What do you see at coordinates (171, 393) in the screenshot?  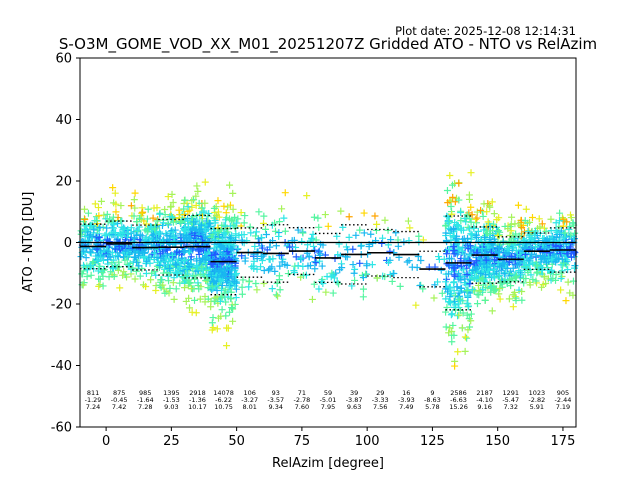 I see `bin-count-label: 1395` at bounding box center [171, 393].